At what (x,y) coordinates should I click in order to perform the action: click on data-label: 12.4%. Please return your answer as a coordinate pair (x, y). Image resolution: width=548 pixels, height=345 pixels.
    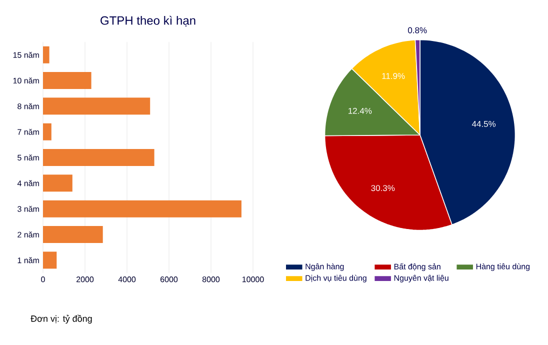
    Looking at the image, I should click on (360, 111).